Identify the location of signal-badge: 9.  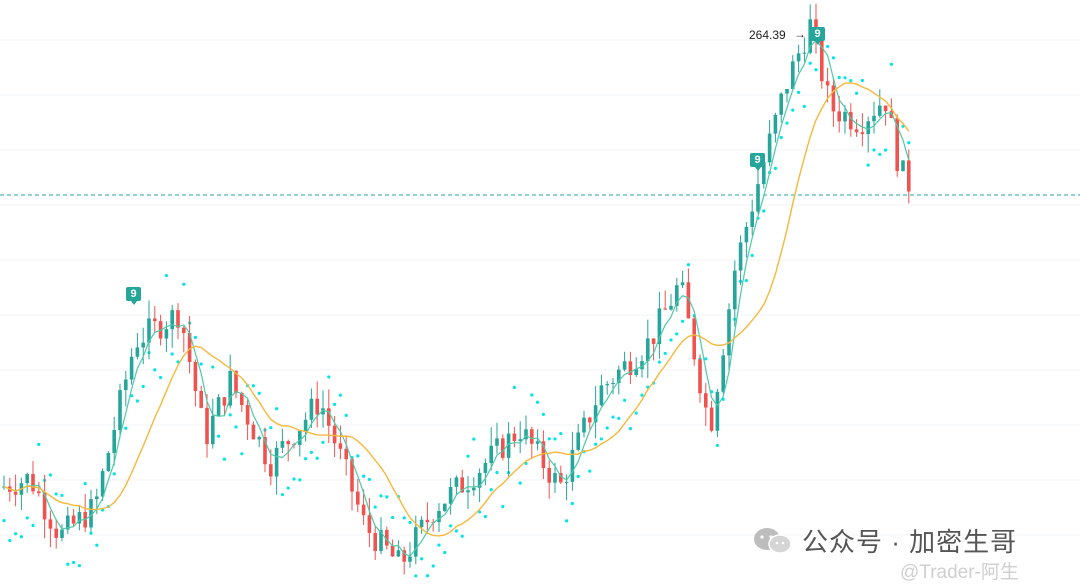
(757, 162).